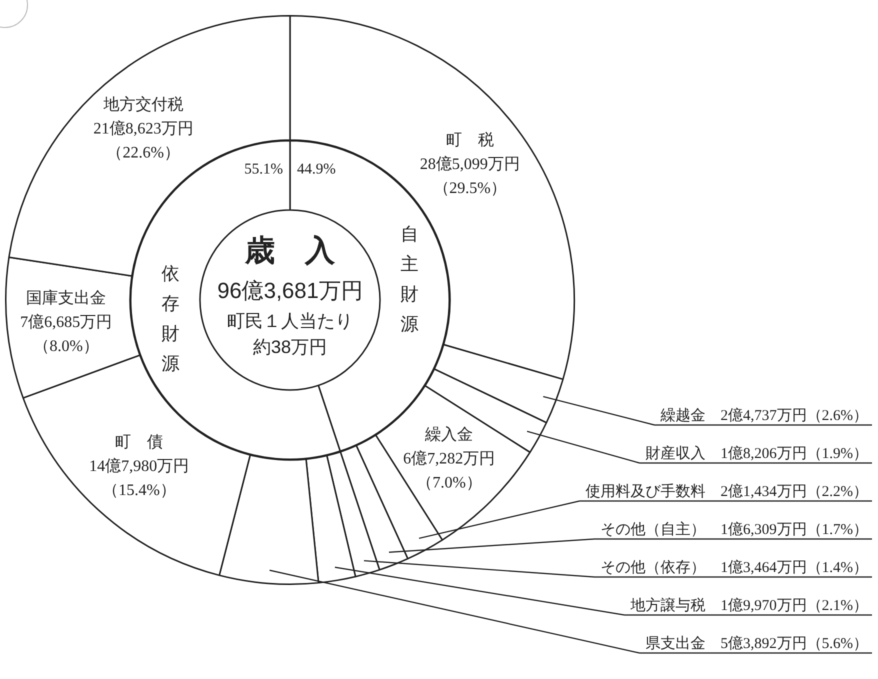 The height and width of the screenshot is (679, 878). Describe the element at coordinates (143, 141) in the screenshot. I see `data-label: 21億8,623万円（22.6%）` at that location.